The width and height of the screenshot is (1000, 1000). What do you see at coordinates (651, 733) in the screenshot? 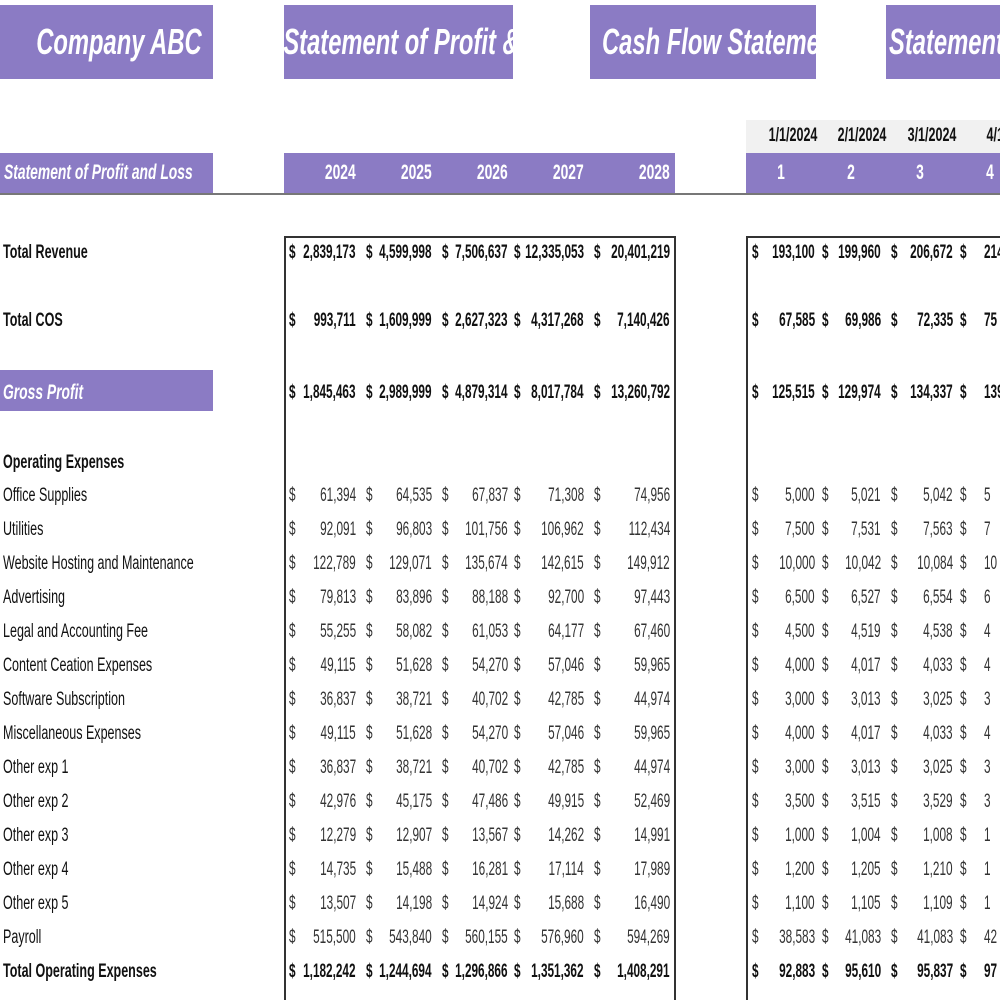
I see `annual-value: 59,965` at bounding box center [651, 733].